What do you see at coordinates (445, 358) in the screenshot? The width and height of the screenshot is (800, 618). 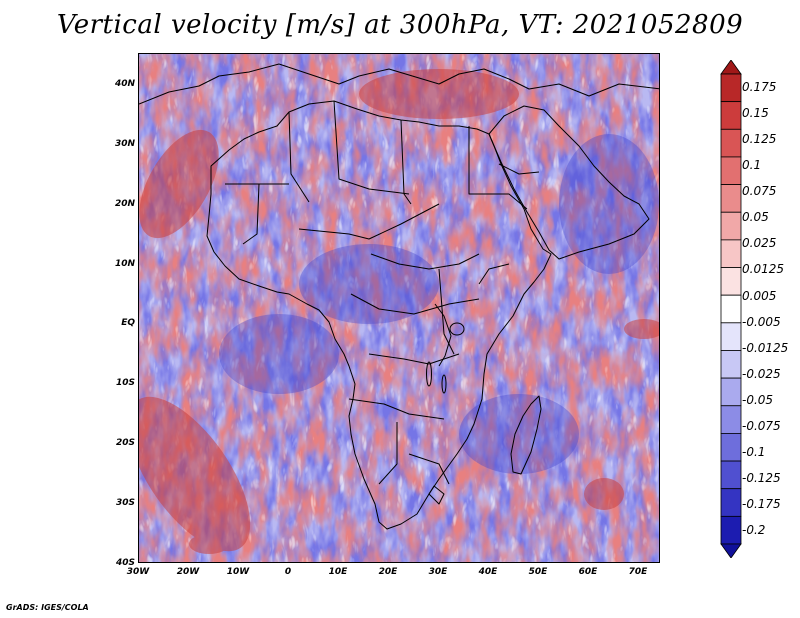 I see `lakes` at bounding box center [445, 358].